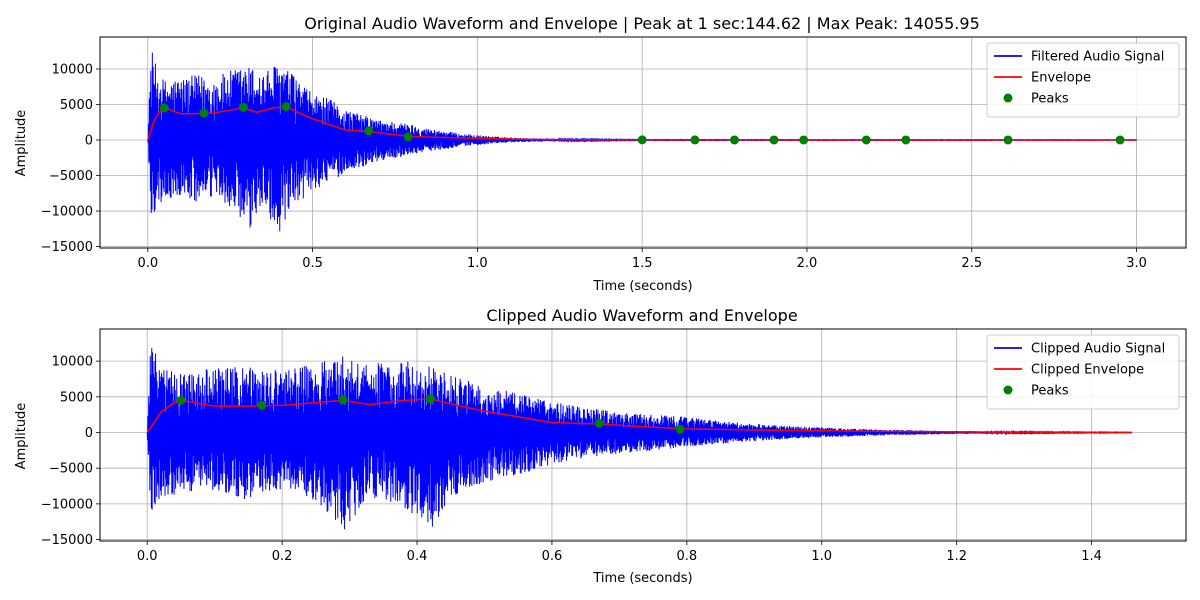  Describe the element at coordinates (641, 315) in the screenshot. I see `chart-title: Clipped Audio Waveform and Envelope` at that location.